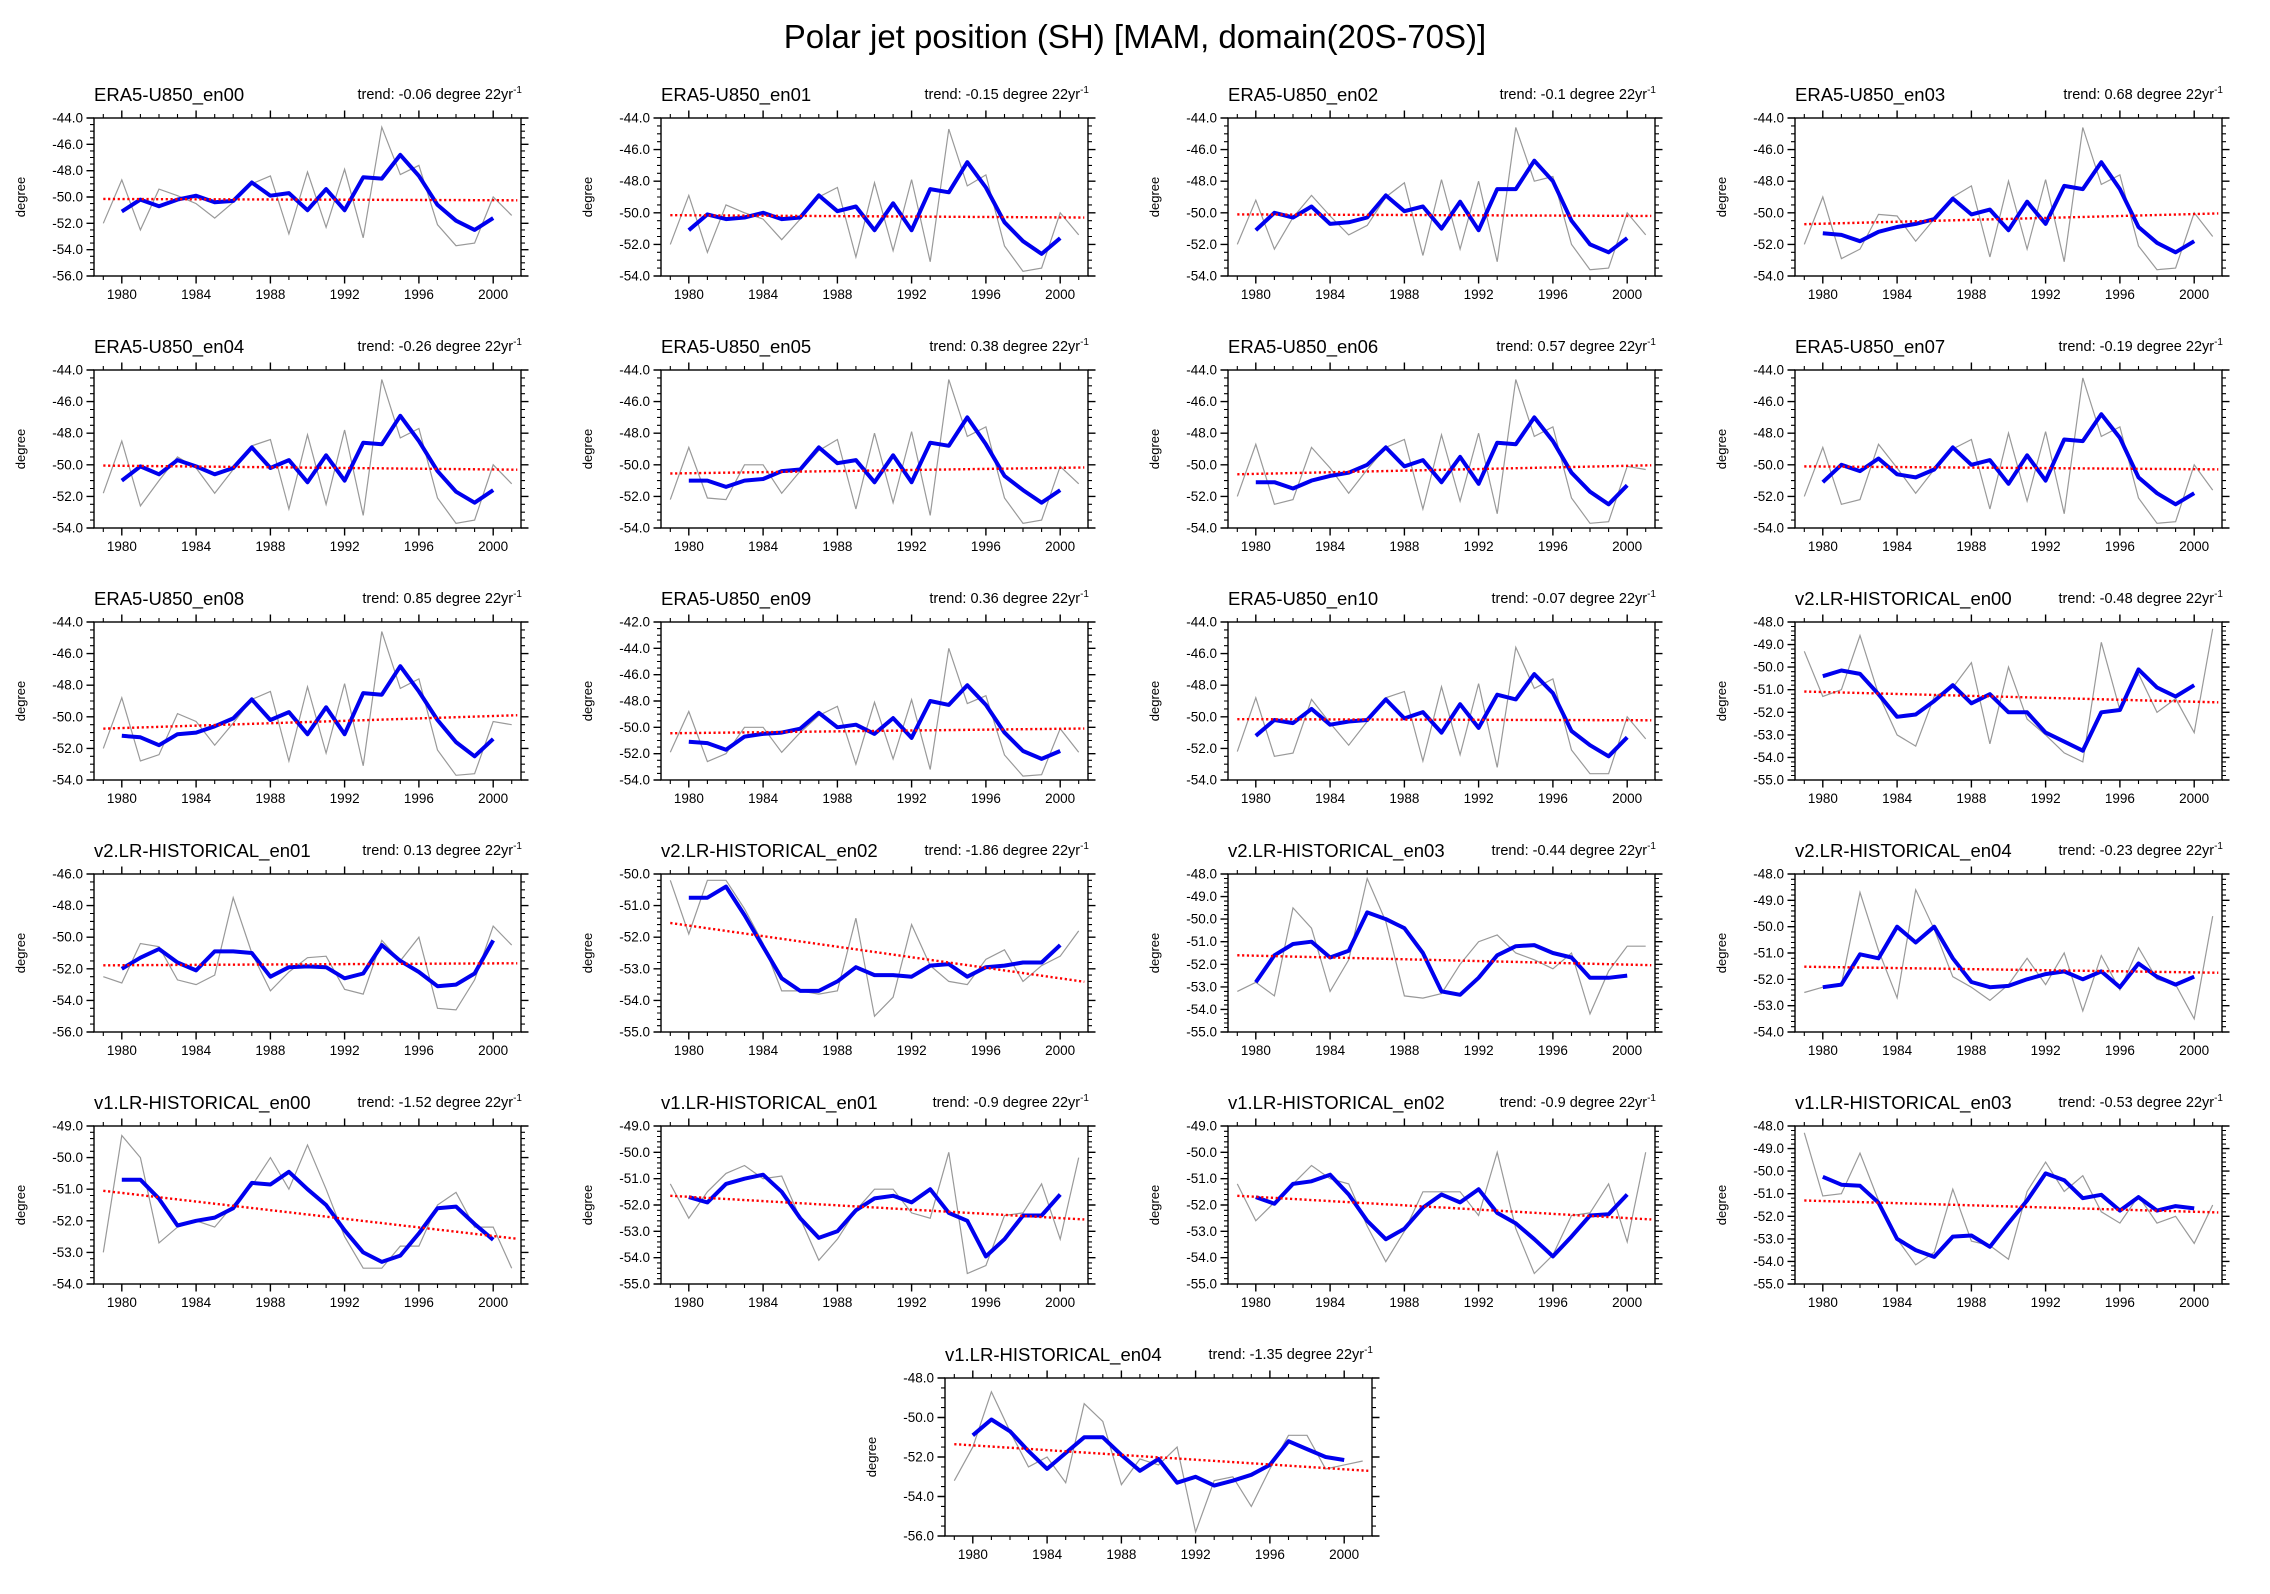  Describe the element at coordinates (1768, 1005) in the screenshot. I see `y-tick-label: -53.0` at that location.